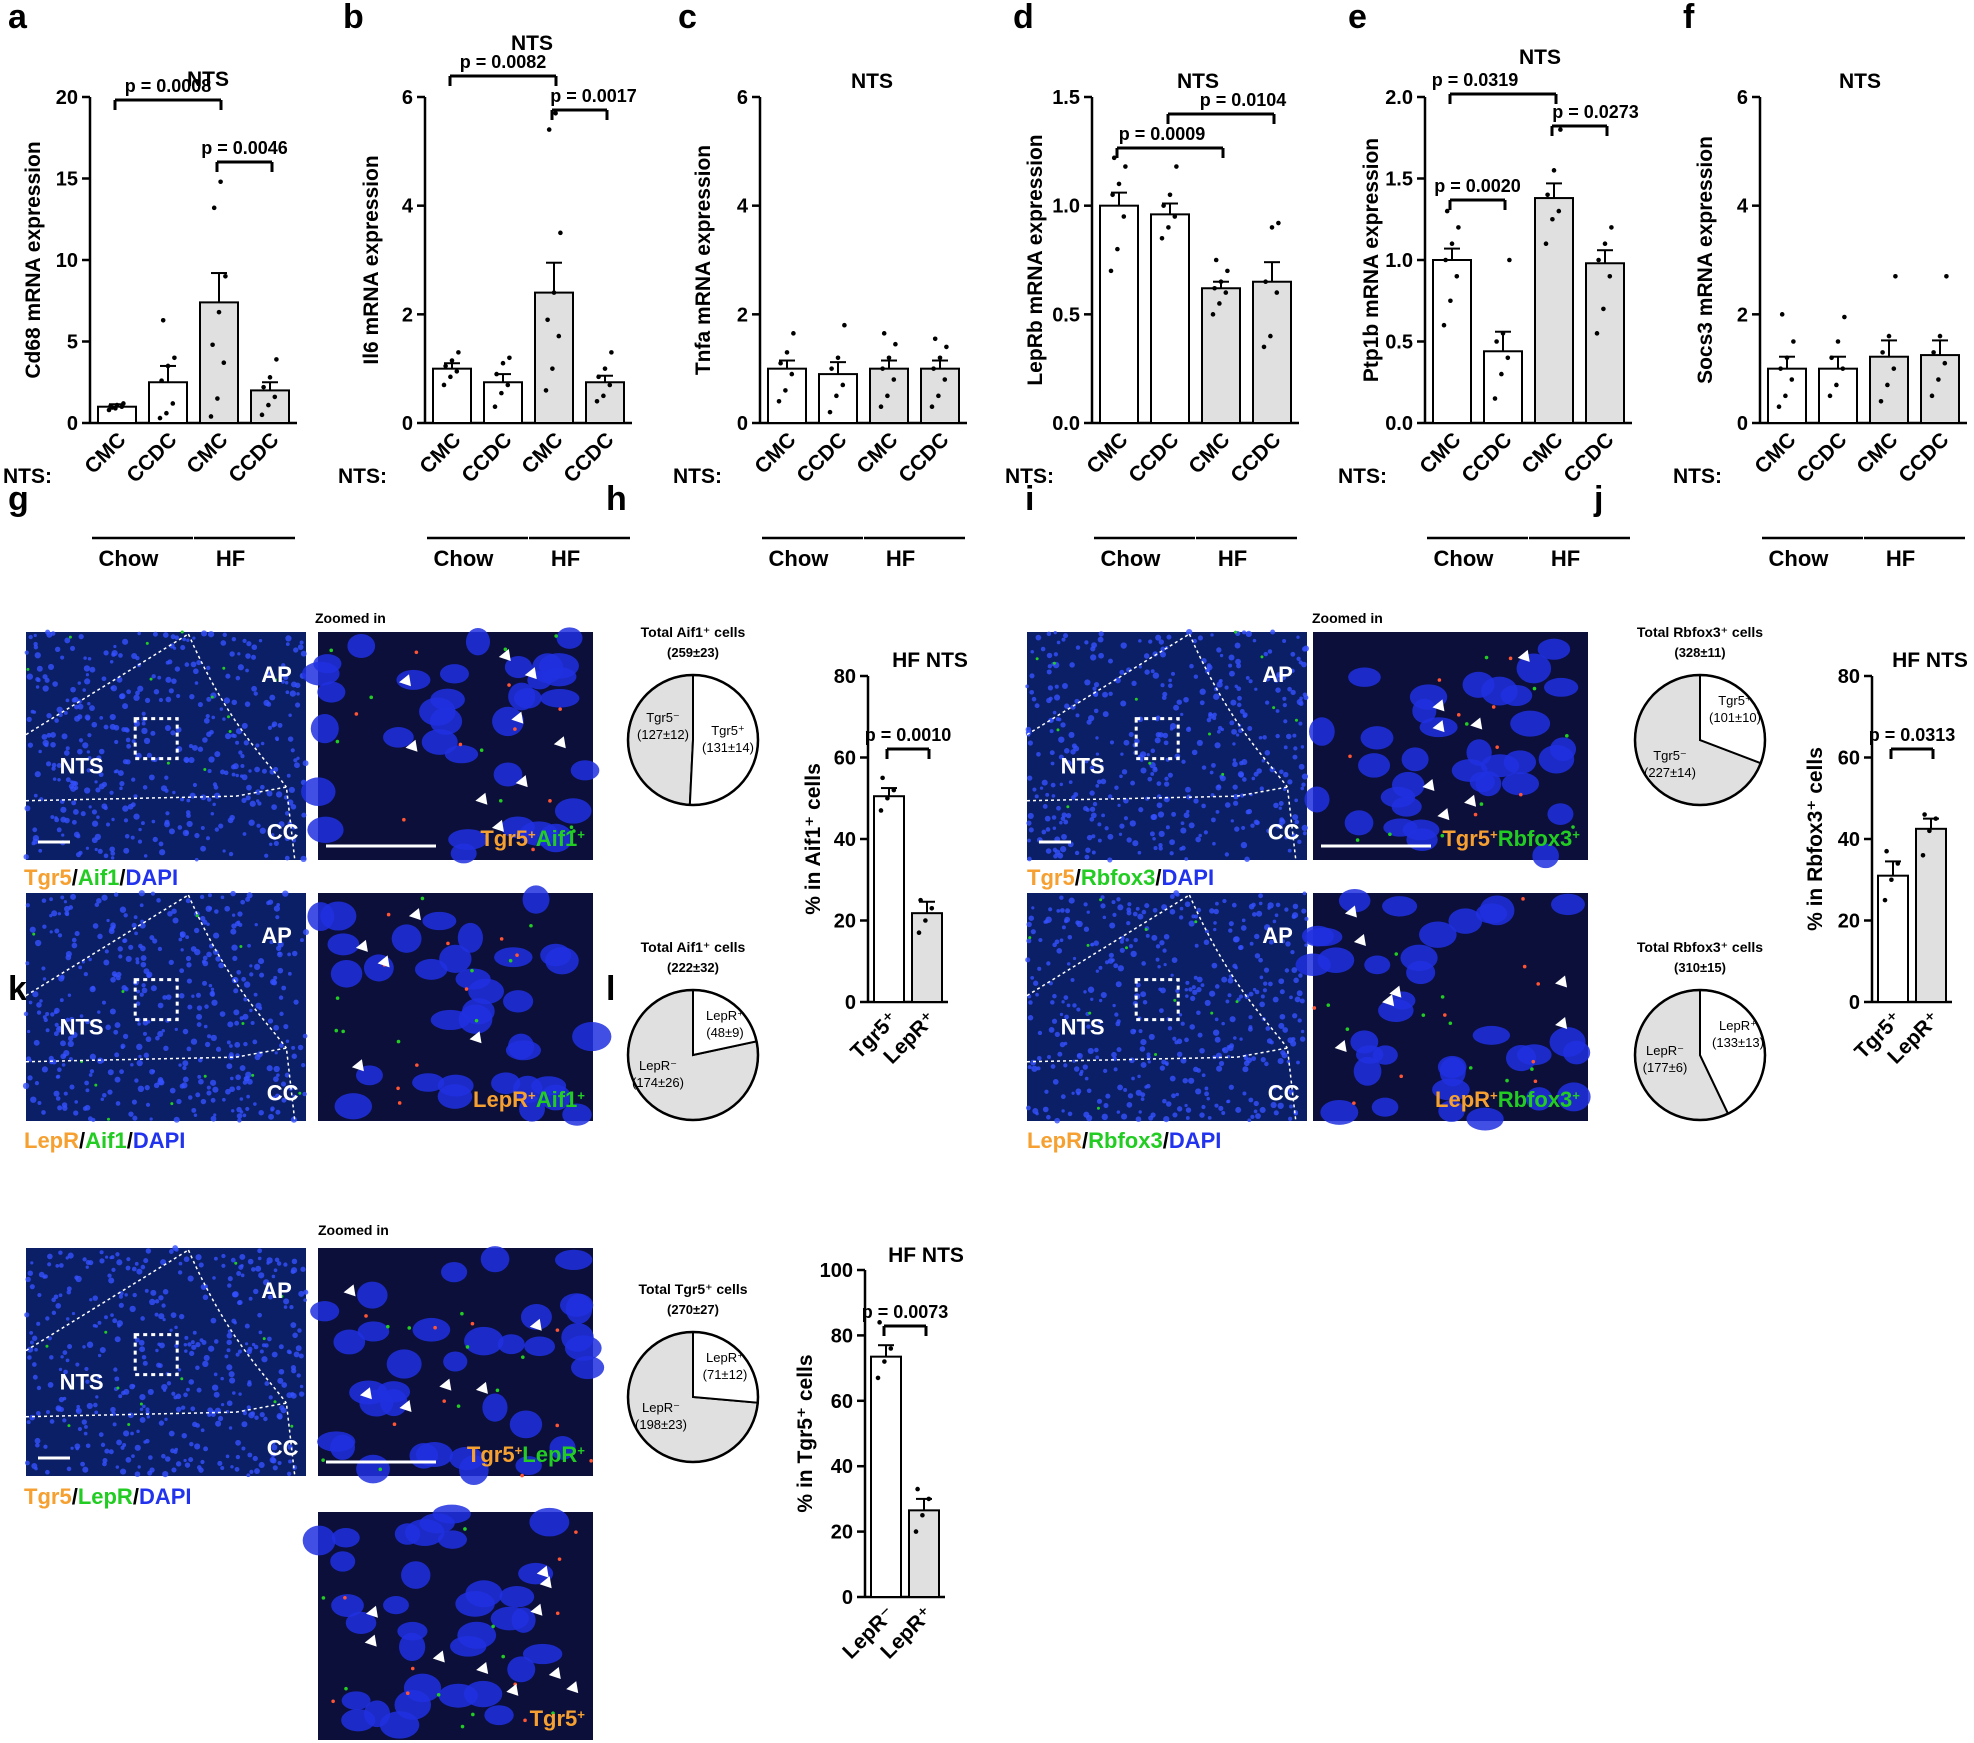  What do you see at coordinates (1157, 739) in the screenshot?
I see `zoom-region-box` at bounding box center [1157, 739].